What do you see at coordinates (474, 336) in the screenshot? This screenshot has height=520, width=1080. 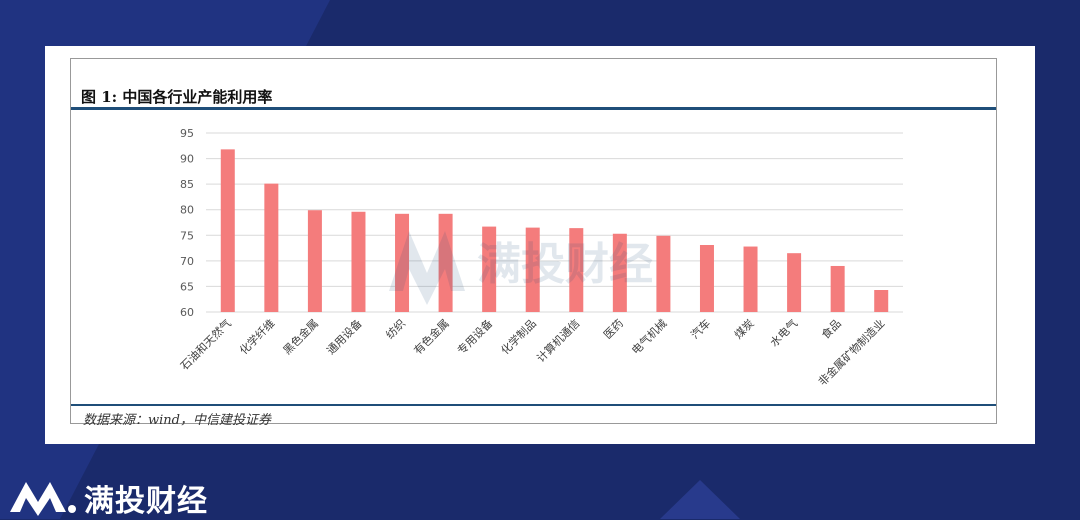 I see `x-tick-label: 专用设备` at bounding box center [474, 336].